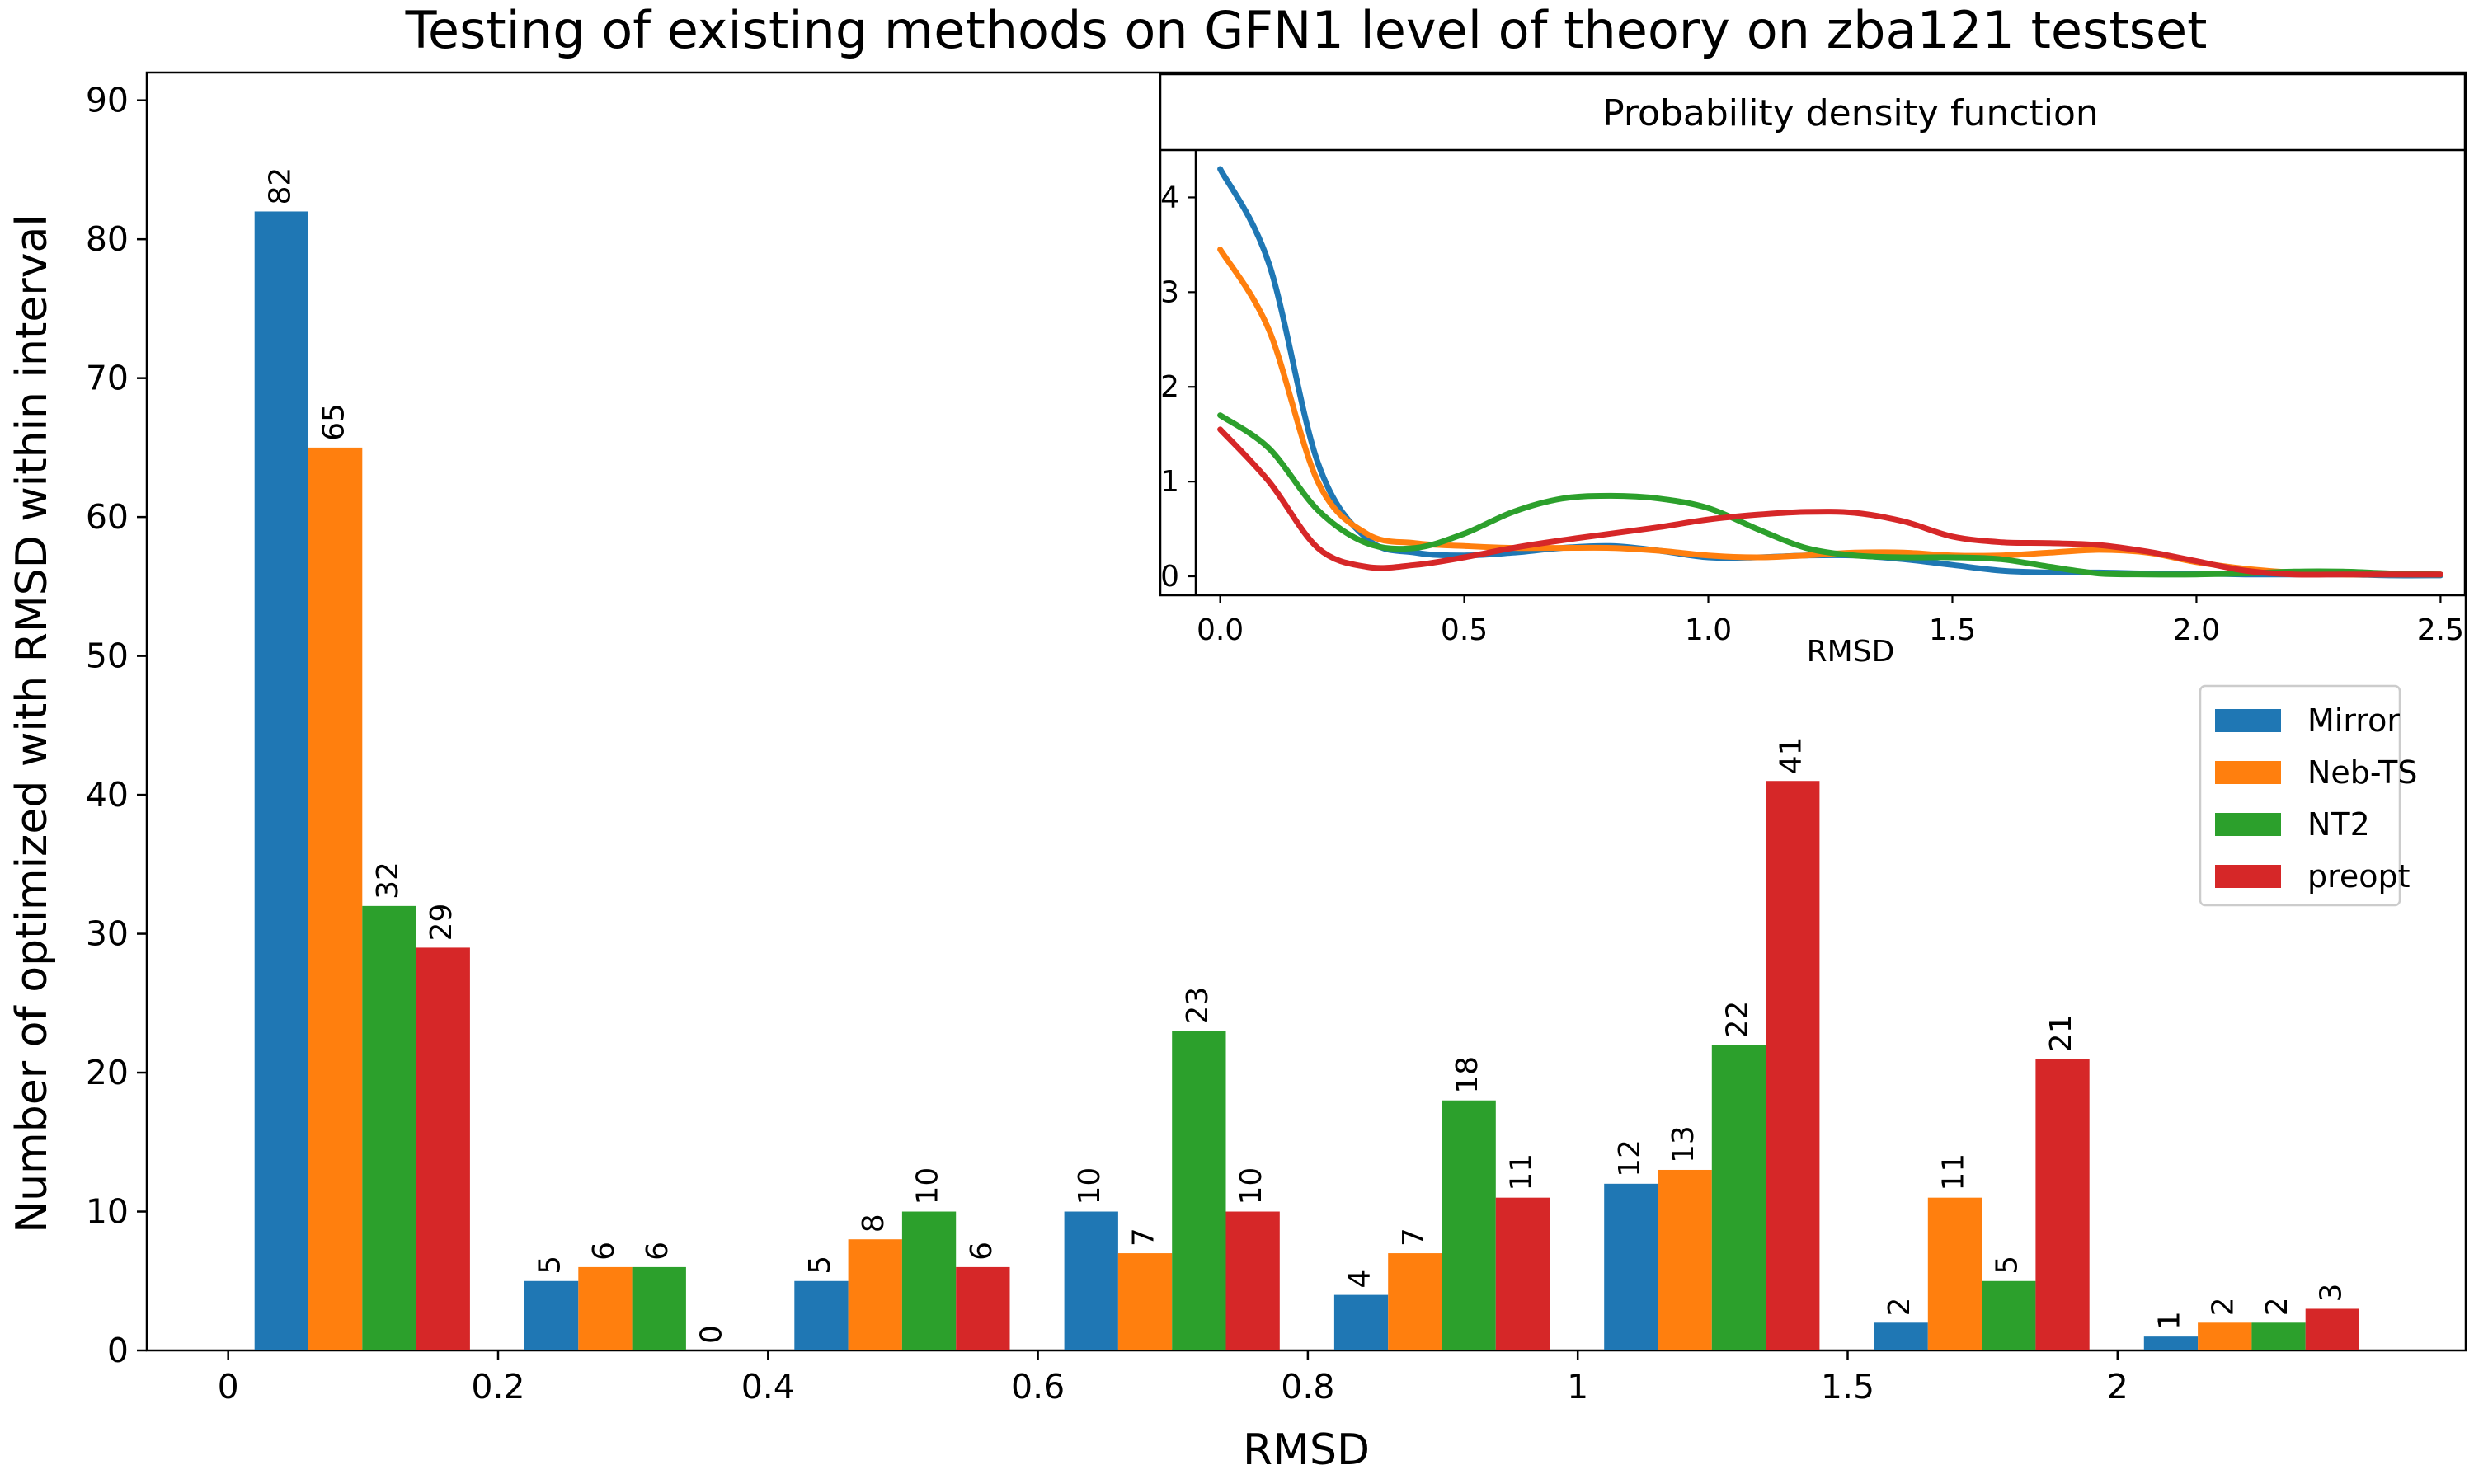 This screenshot has width=2474, height=1484. What do you see at coordinates (768, 1387) in the screenshot?
I see `x-tick-label: 0.4` at bounding box center [768, 1387].